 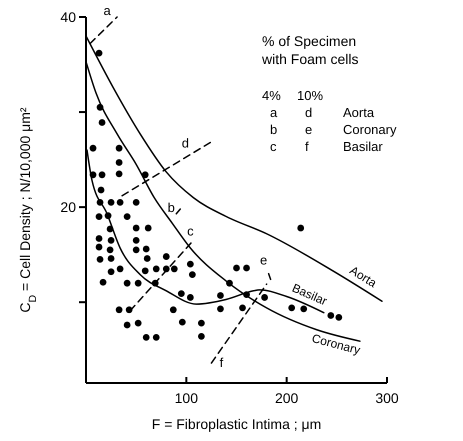 What do you see at coordinates (309, 59) in the screenshot?
I see `annotation: with Foam cells` at bounding box center [309, 59].